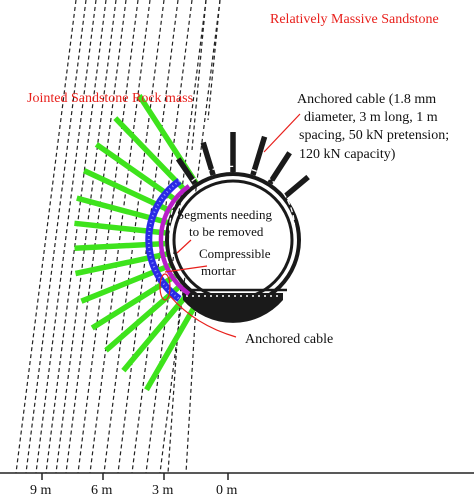 The height and width of the screenshot is (496, 474). Describe the element at coordinates (224, 214) in the screenshot. I see `segments-label-line-1: Segments needing` at that location.